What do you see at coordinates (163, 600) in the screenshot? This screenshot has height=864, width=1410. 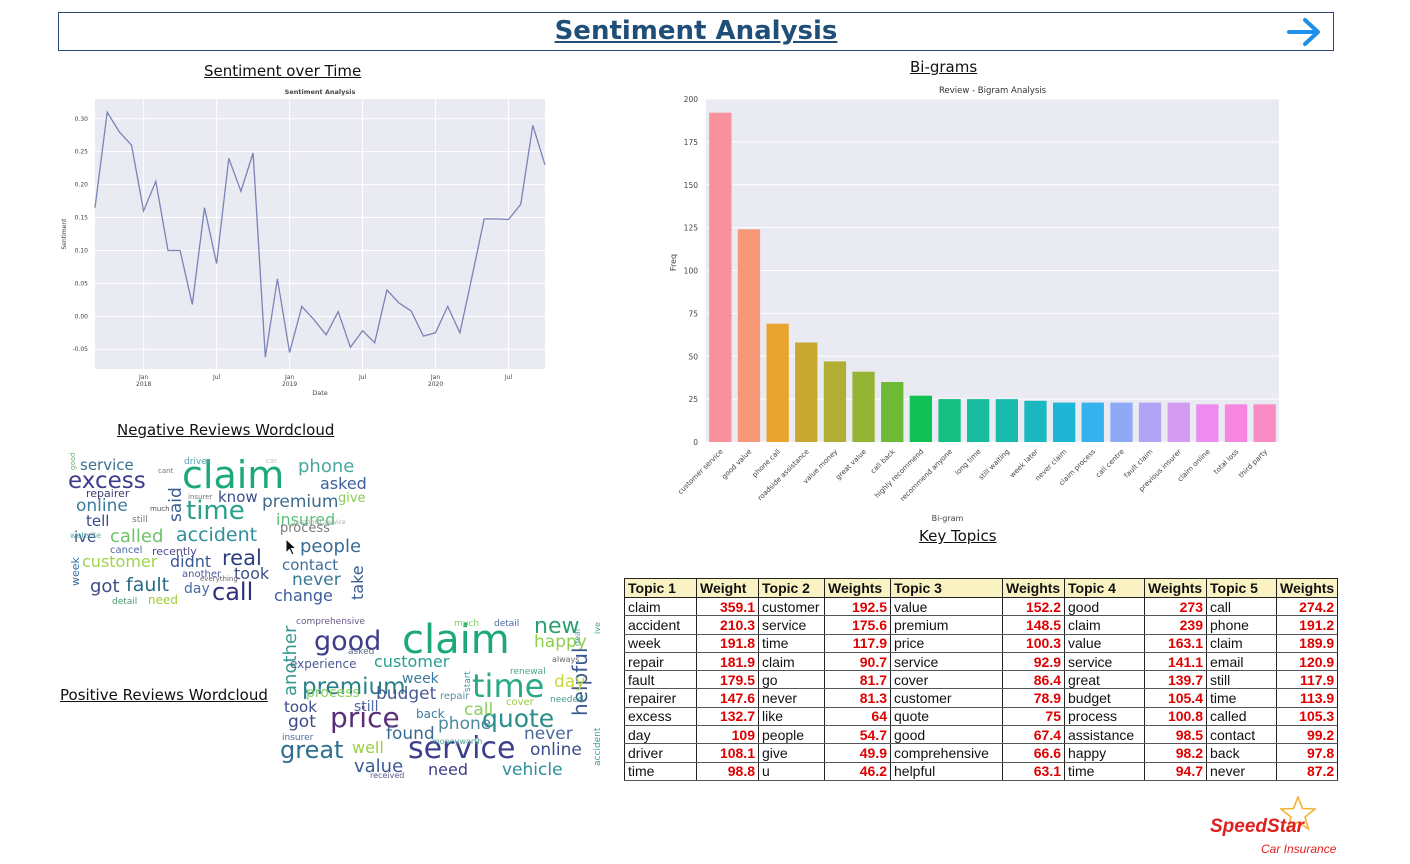 I see `wordcloud-word: need` at bounding box center [163, 600].